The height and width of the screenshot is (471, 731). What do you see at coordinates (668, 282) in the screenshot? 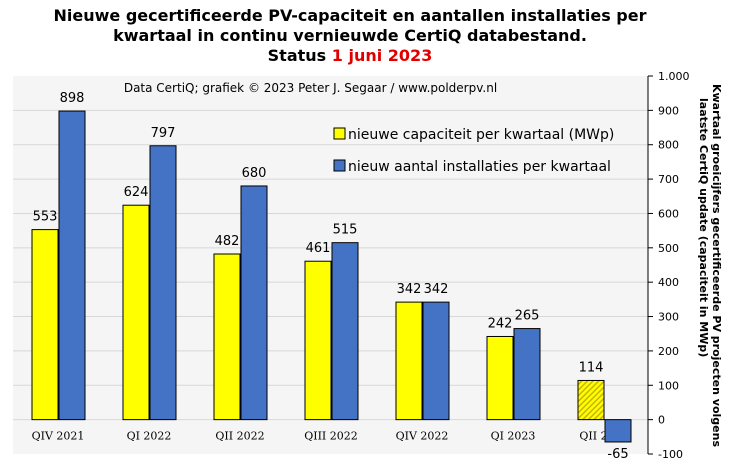
I see `y-tick-label: 400` at bounding box center [668, 282].